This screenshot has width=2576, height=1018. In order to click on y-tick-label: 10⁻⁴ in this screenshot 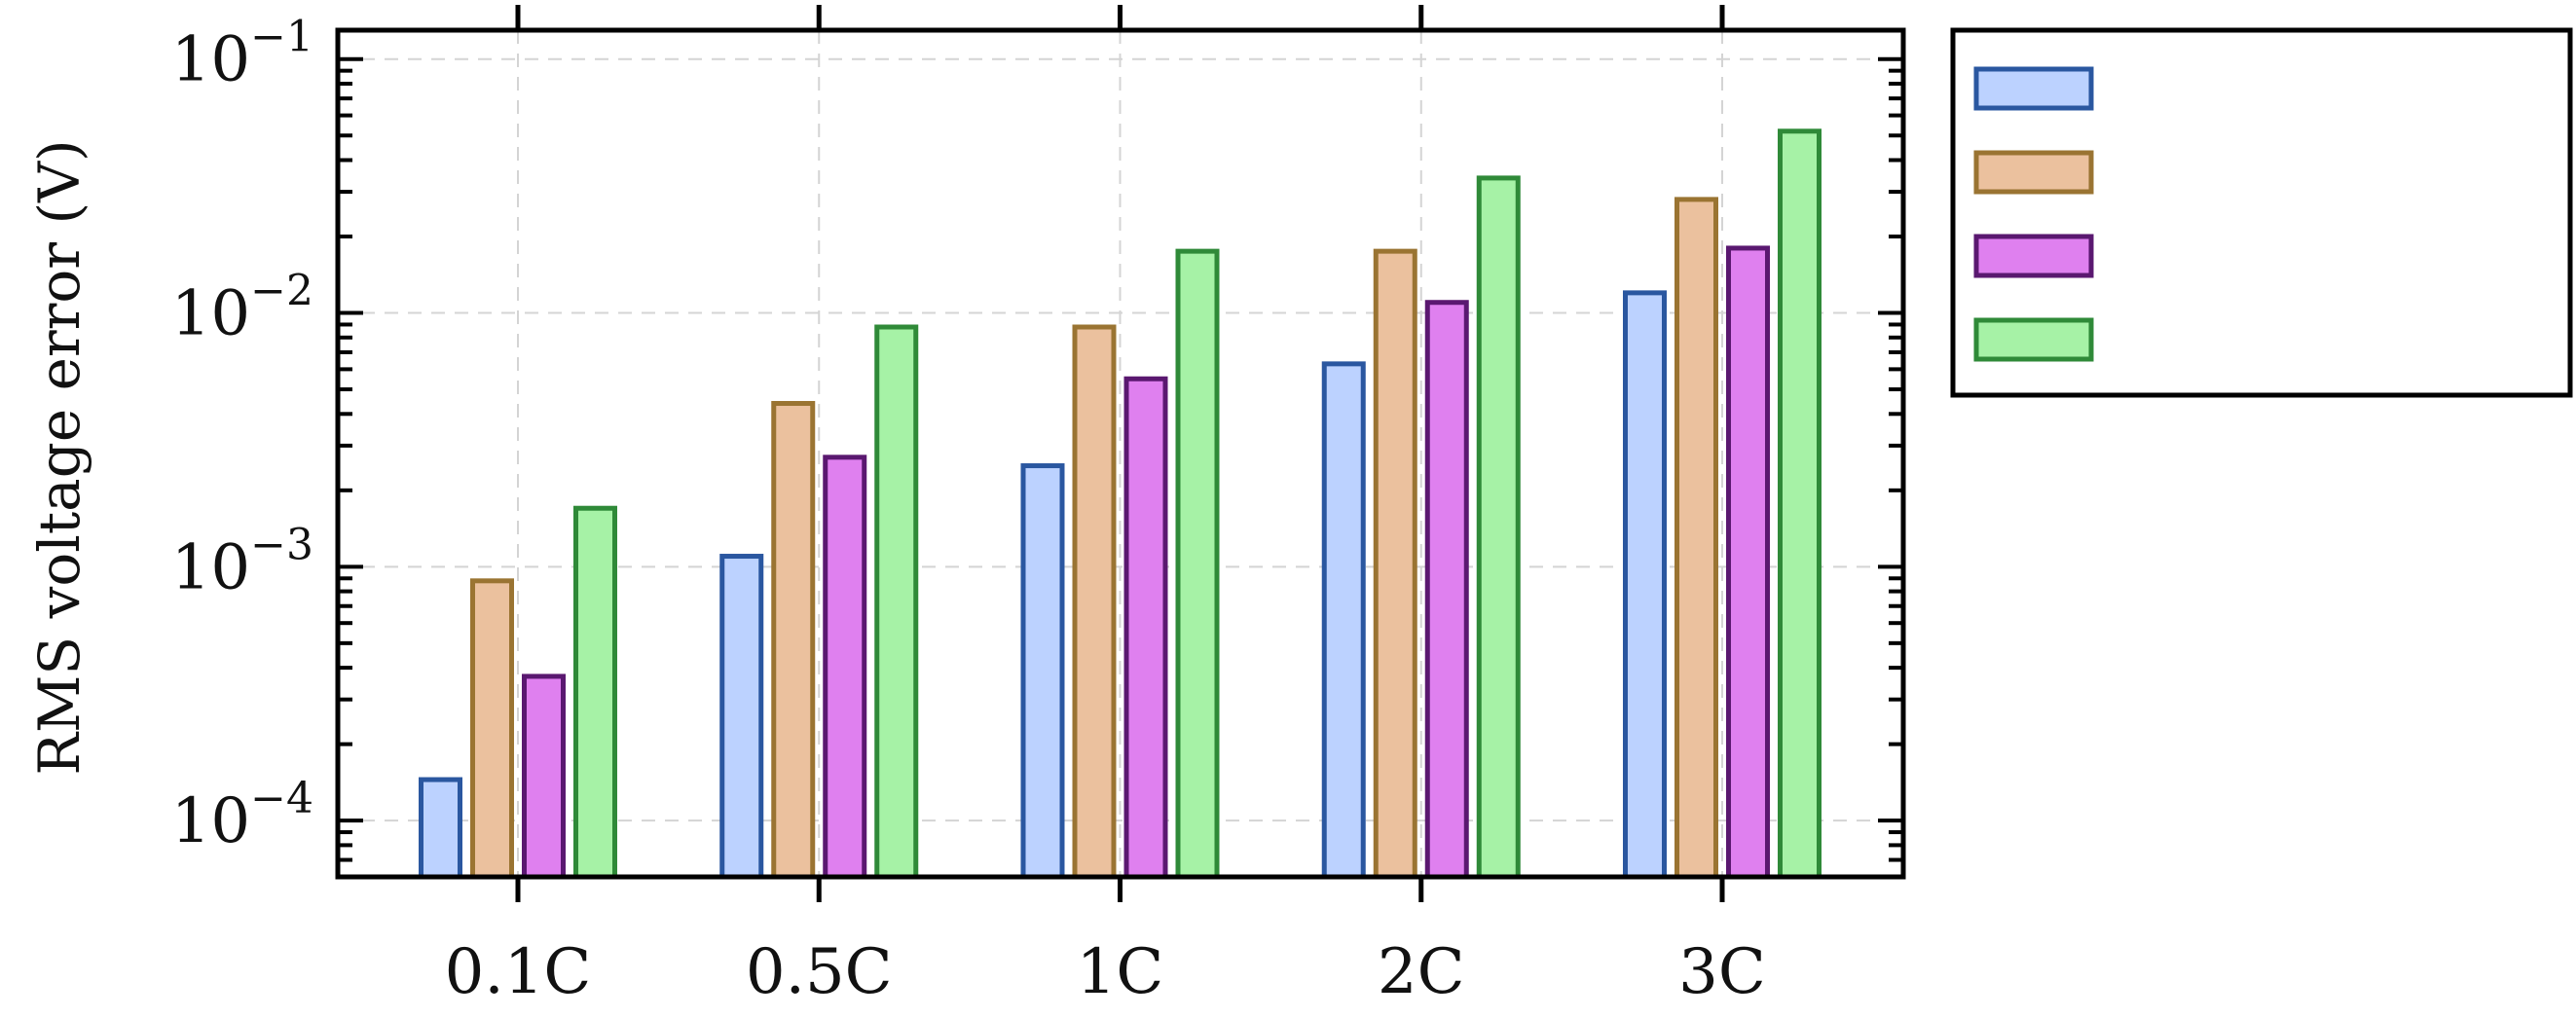, I will do `click(242, 816)`.